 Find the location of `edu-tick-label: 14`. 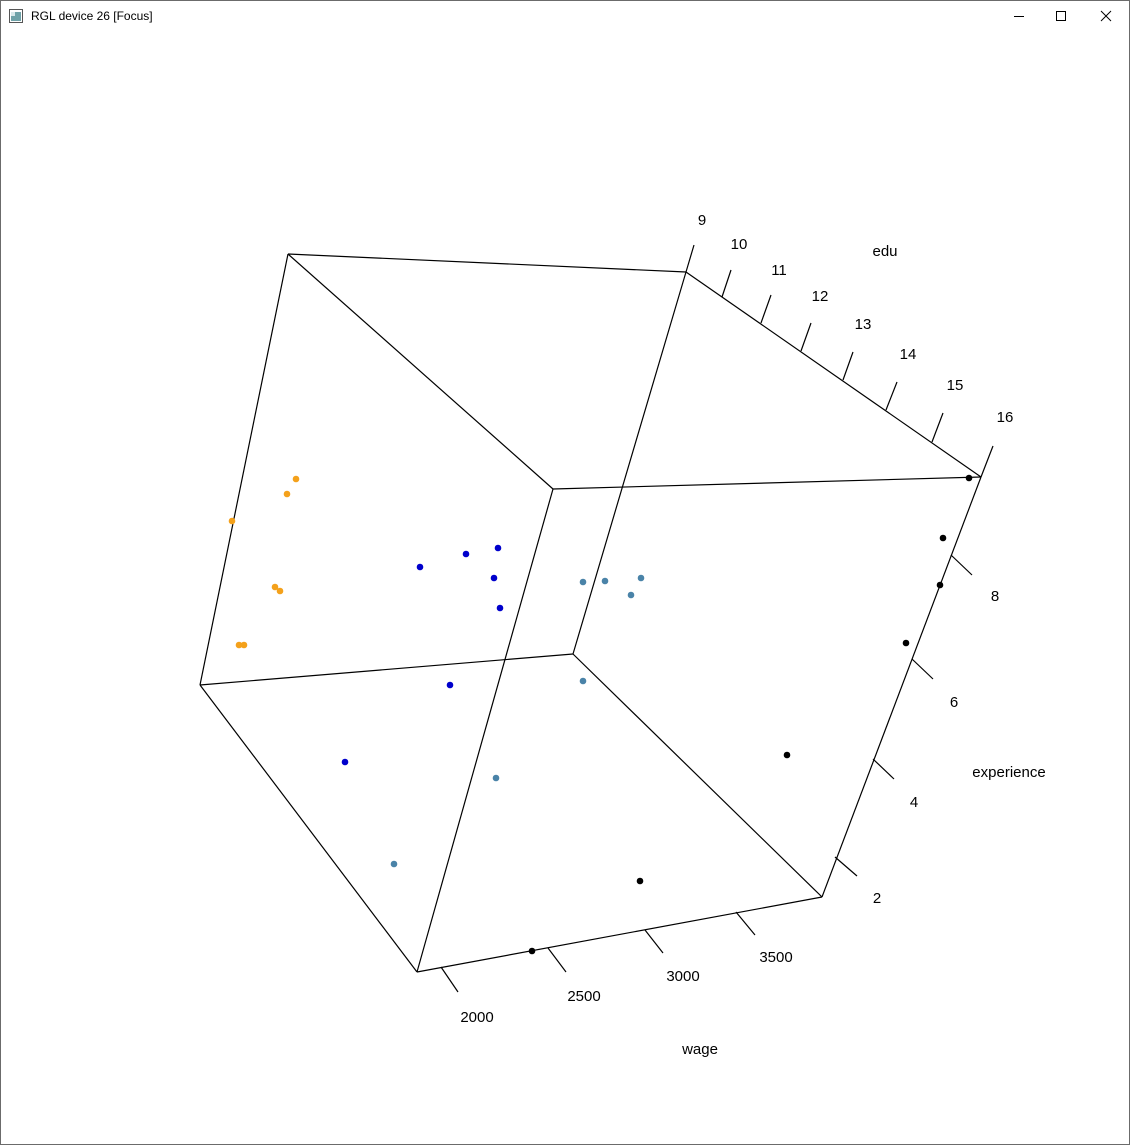

edu-tick-label: 14 is located at coordinates (908, 354).